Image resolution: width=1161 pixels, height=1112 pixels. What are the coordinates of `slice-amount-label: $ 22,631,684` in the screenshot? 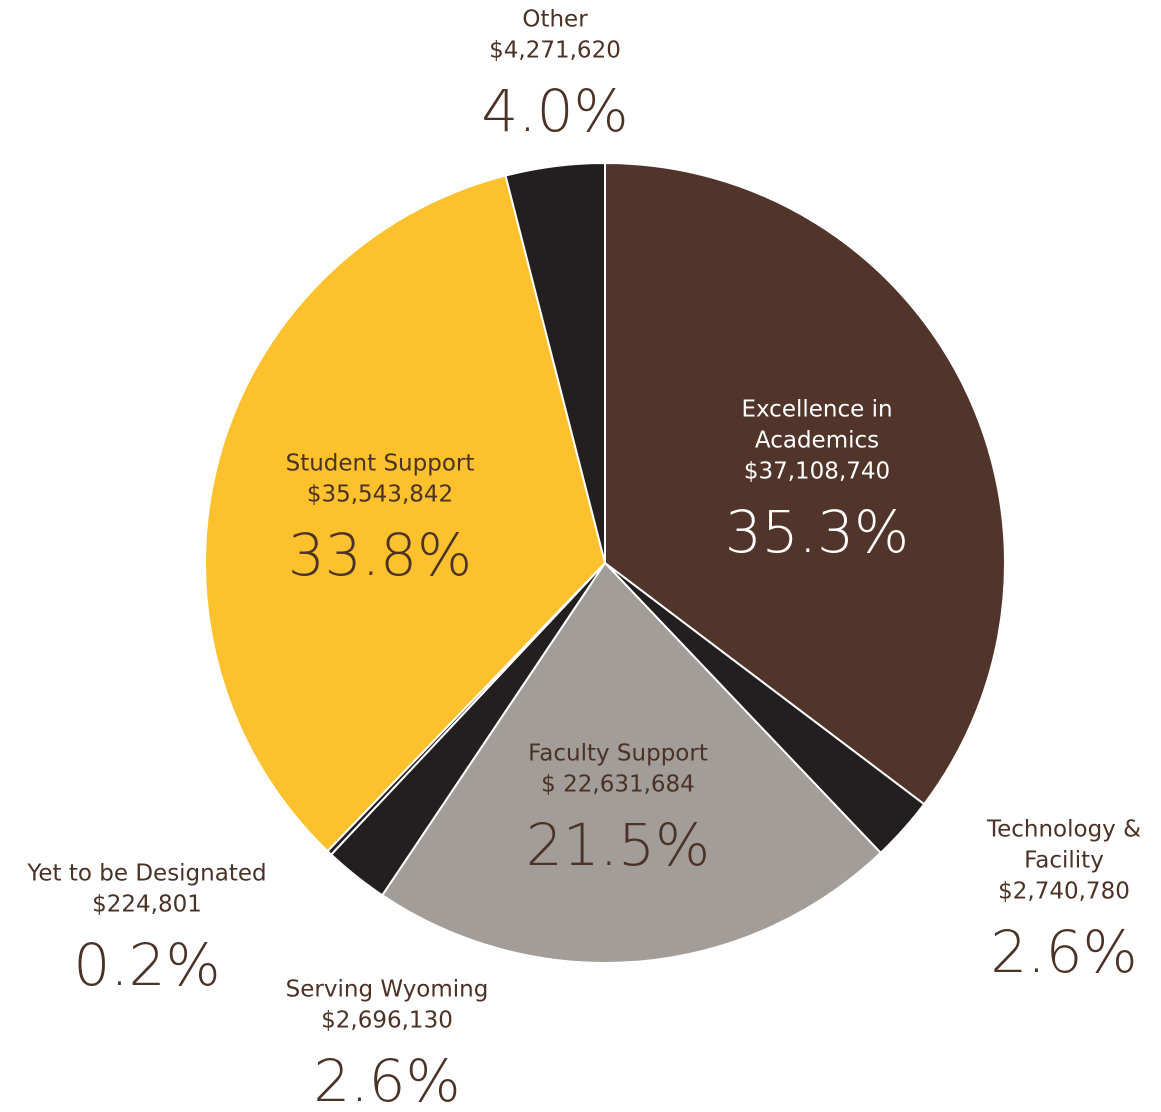 It's located at (618, 785).